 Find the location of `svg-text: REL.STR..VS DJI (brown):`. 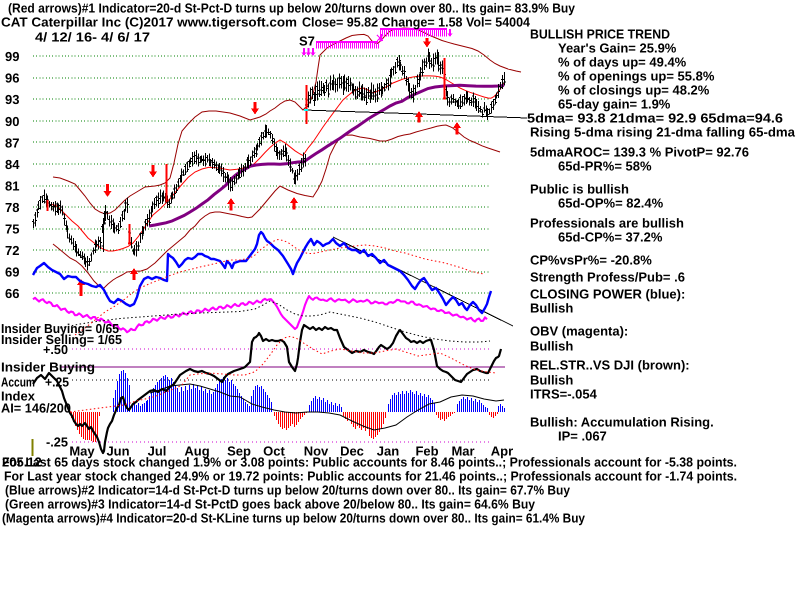

svg-text: REL.STR..VS DJI (brown): is located at coordinates (610, 365).